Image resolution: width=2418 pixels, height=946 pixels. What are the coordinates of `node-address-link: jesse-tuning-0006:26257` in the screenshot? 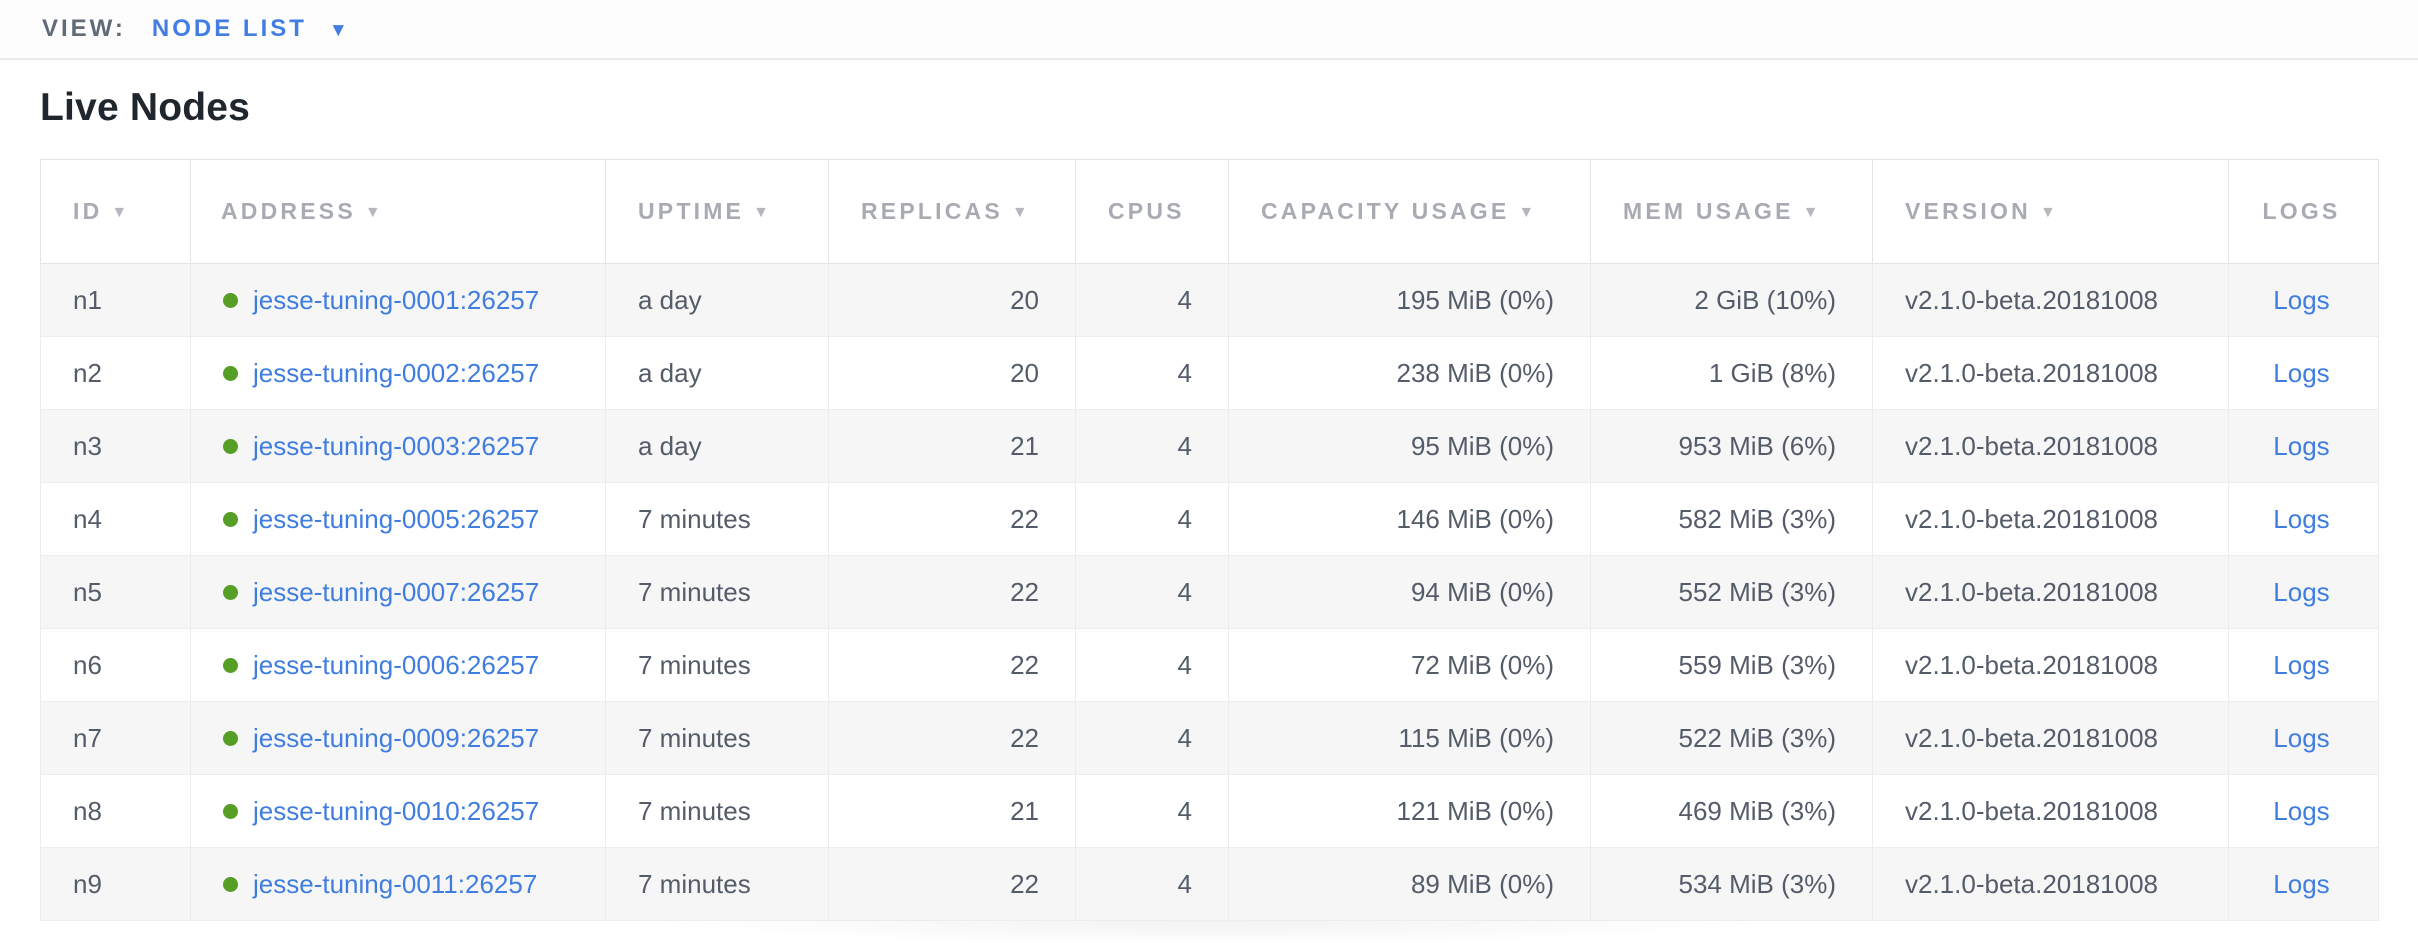 It's located at (396, 664).